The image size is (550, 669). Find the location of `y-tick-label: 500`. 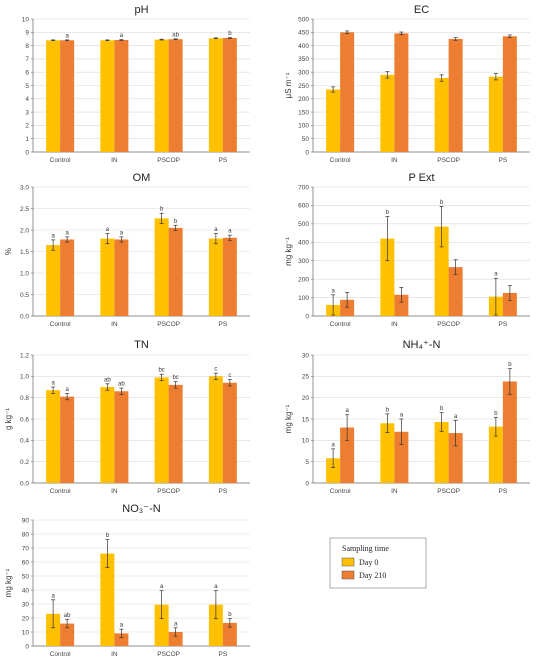

y-tick-label: 500 is located at coordinates (303, 19).